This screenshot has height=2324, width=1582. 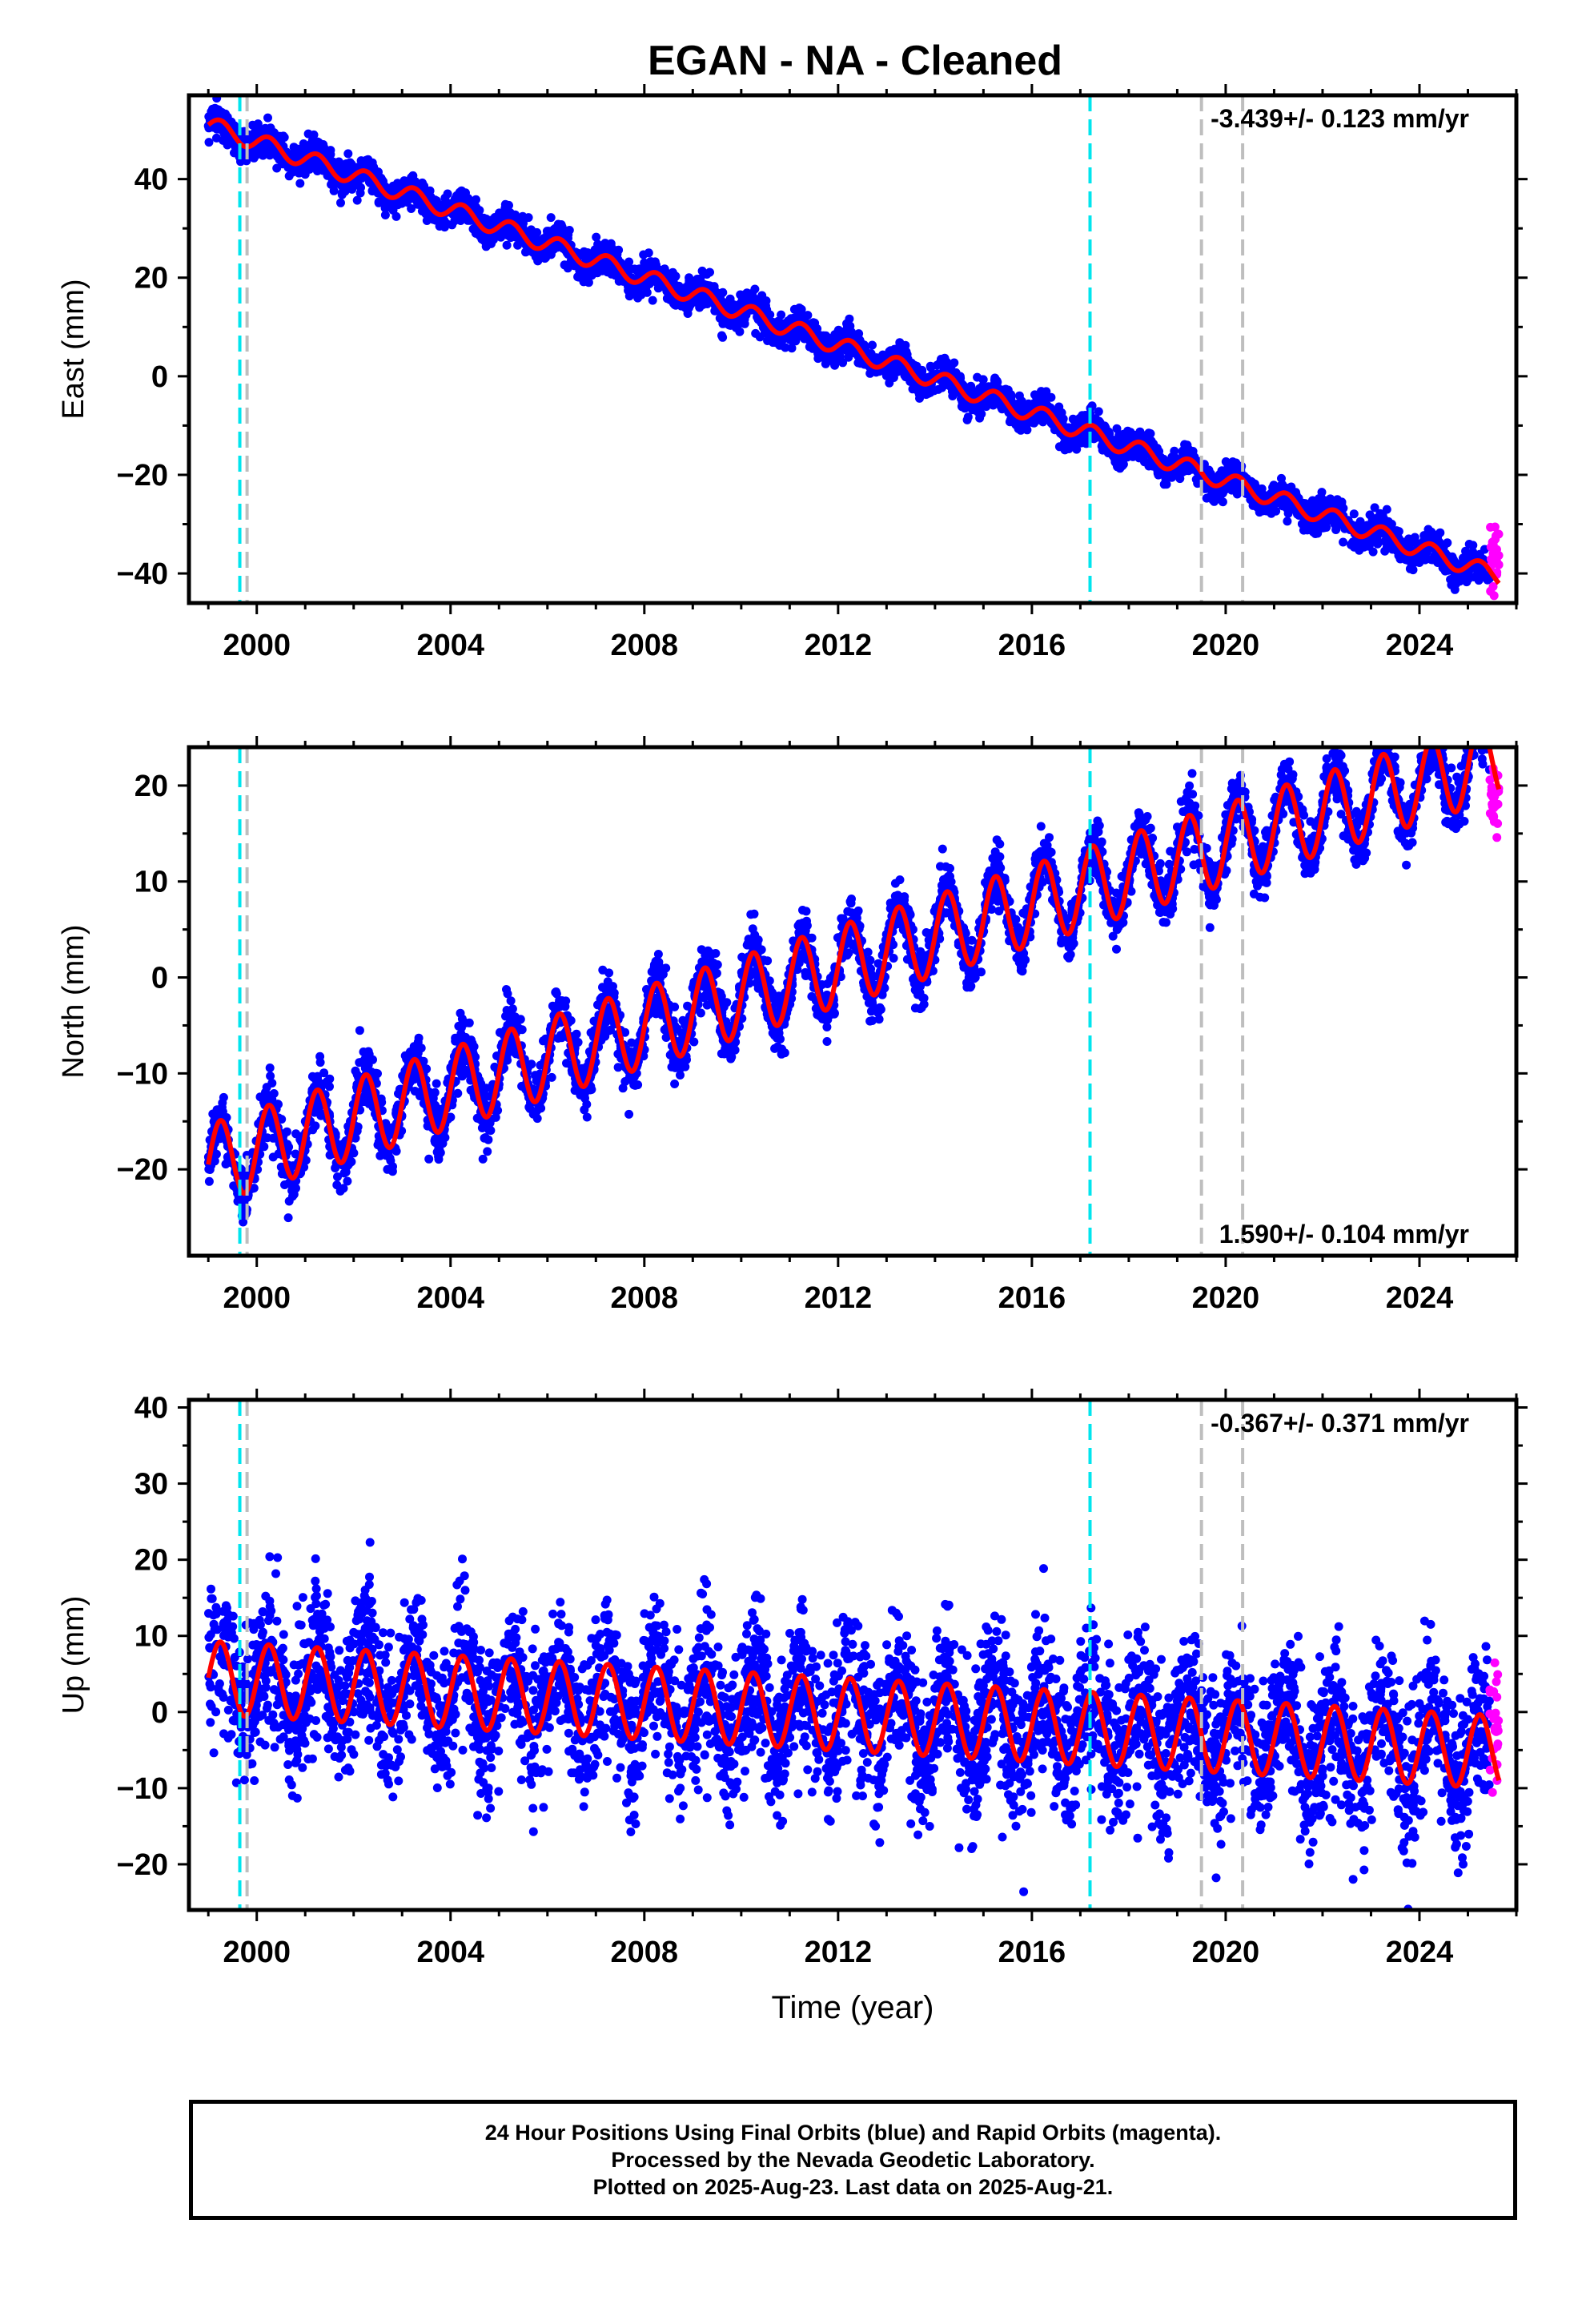 What do you see at coordinates (1494, 561) in the screenshot?
I see `series-rapid-orbits` at bounding box center [1494, 561].